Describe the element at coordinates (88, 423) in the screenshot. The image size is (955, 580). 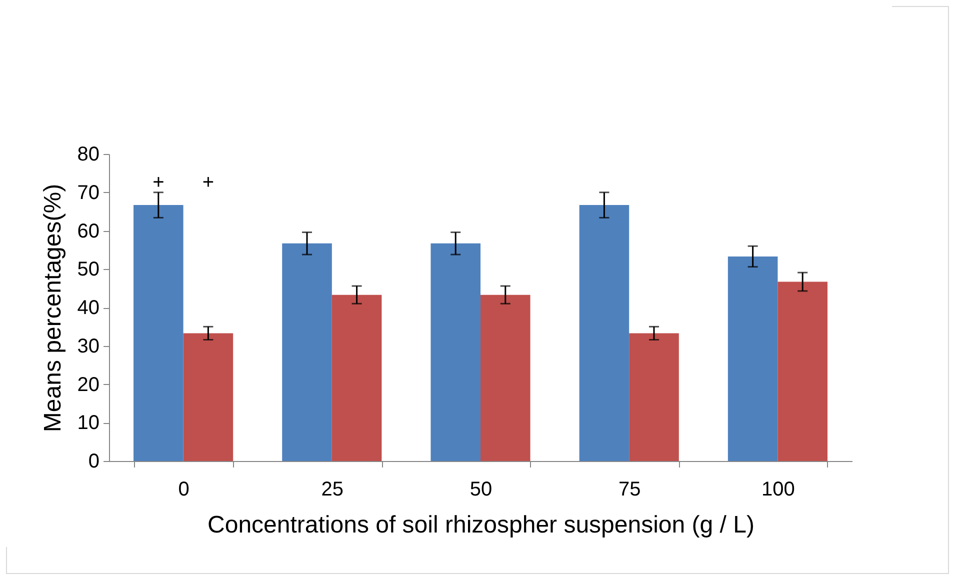
I see `y-tick-label: 10` at that location.